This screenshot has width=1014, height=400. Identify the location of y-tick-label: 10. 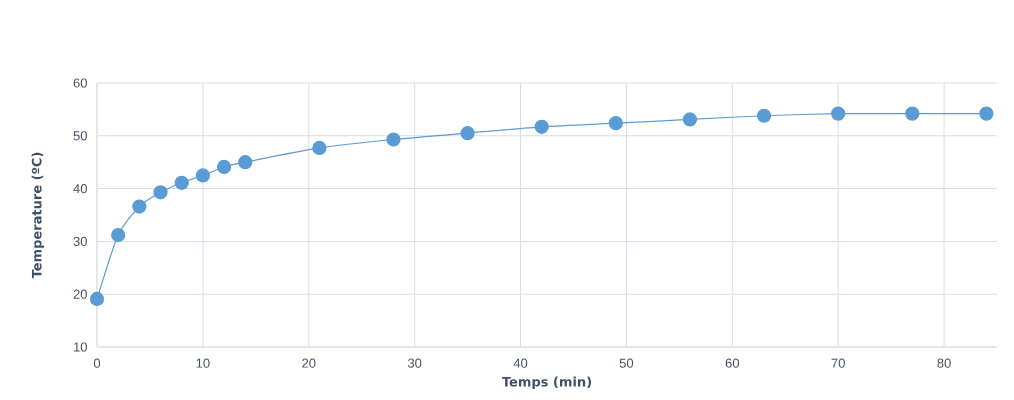
(80, 347).